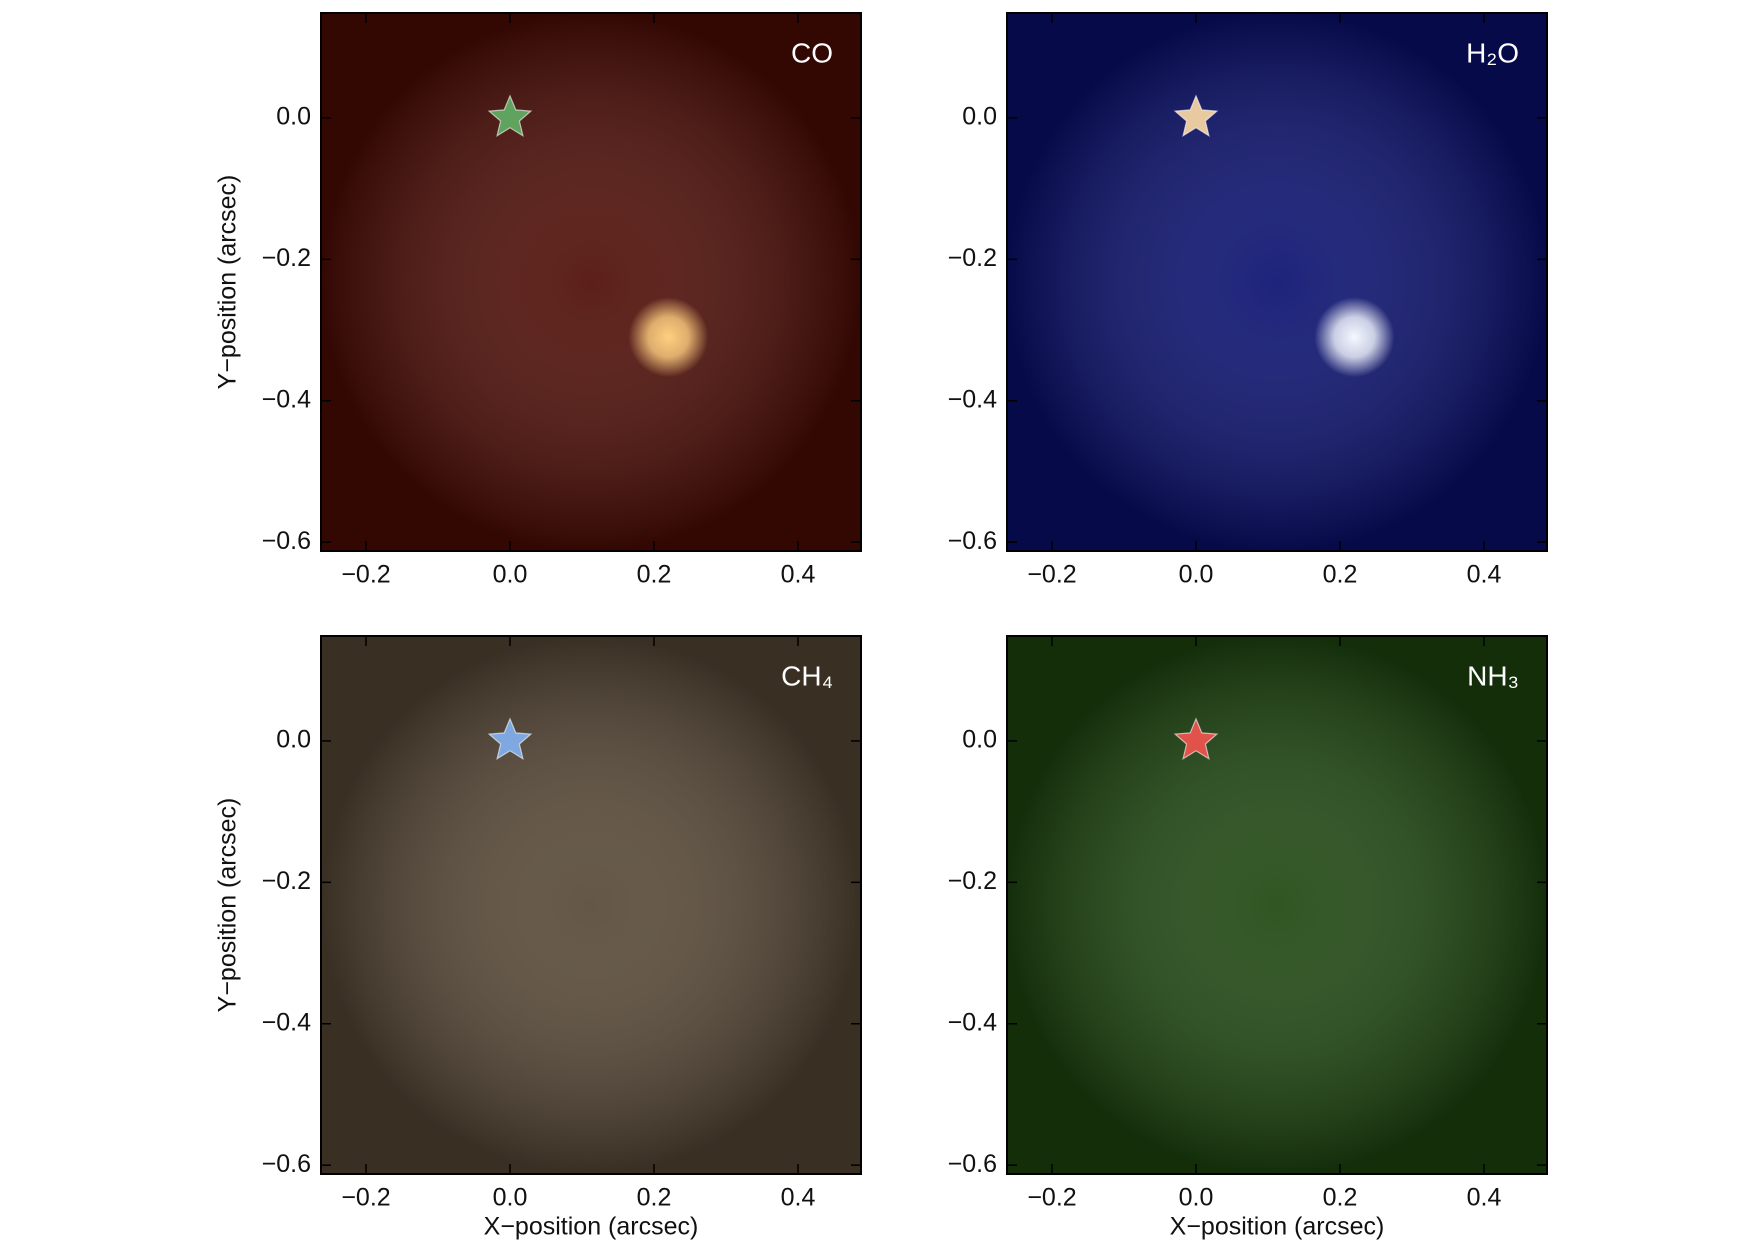 This screenshot has width=1753, height=1240. I want to click on panel-title: H₂O, so click(1492, 52).